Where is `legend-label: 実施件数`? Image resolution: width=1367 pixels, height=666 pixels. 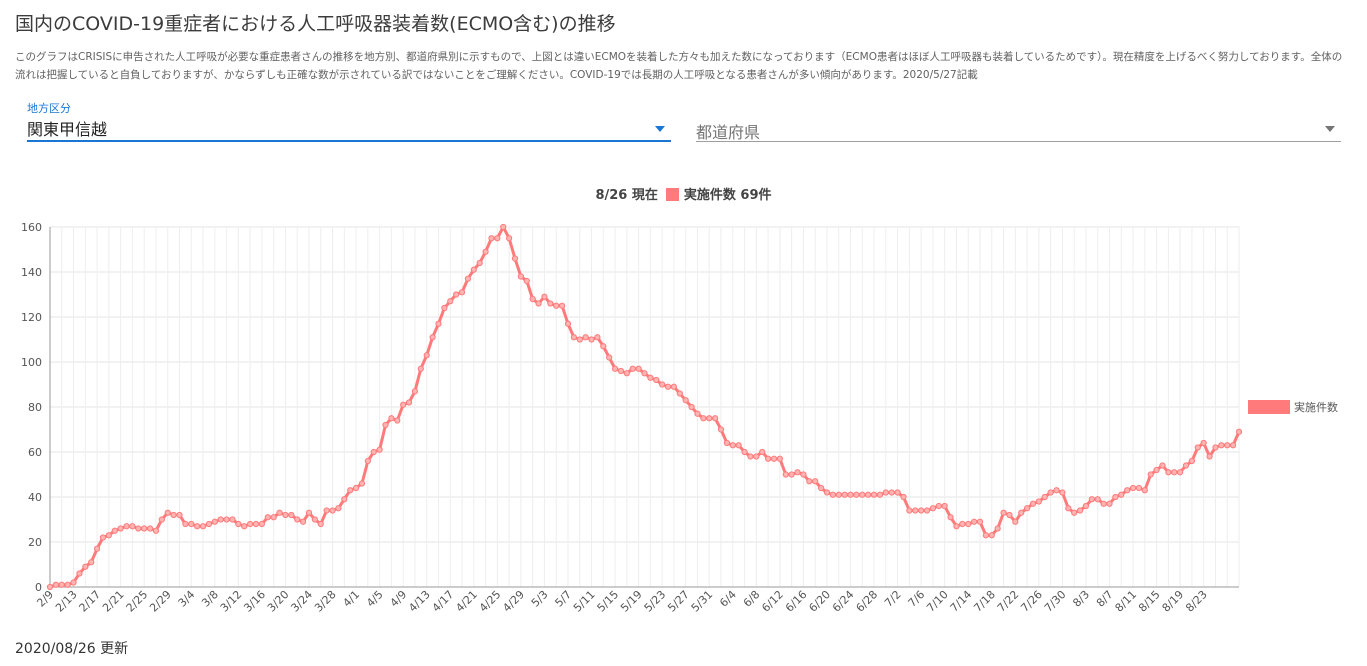 legend-label: 実施件数 is located at coordinates (1316, 407).